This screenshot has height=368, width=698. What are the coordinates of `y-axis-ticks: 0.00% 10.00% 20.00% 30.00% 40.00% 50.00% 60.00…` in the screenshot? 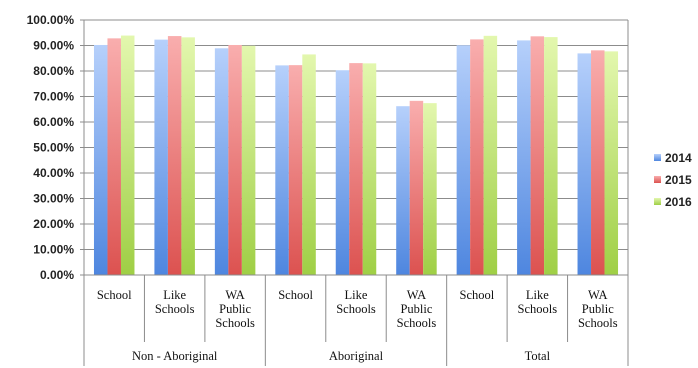 It's located at (51, 147).